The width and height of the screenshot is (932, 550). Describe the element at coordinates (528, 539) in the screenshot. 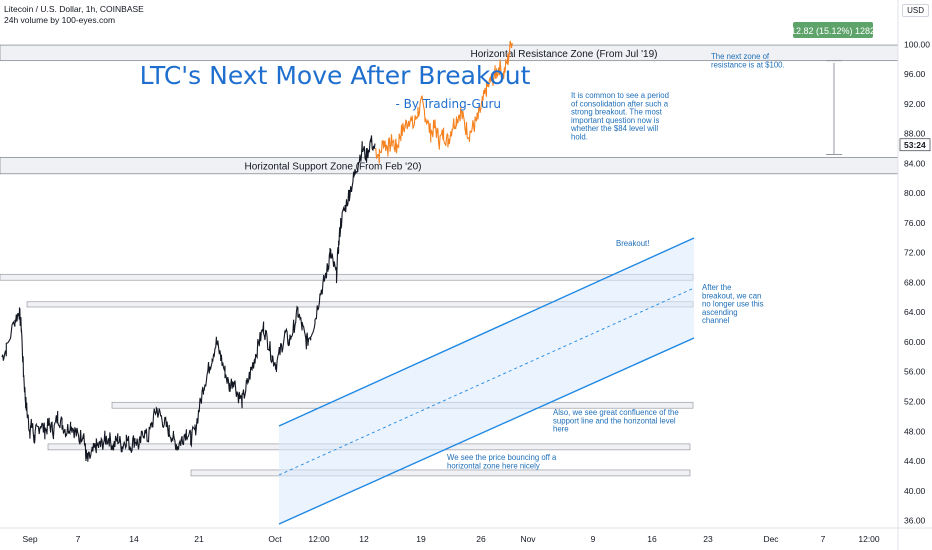

I see `x-tick-label: Nov` at that location.